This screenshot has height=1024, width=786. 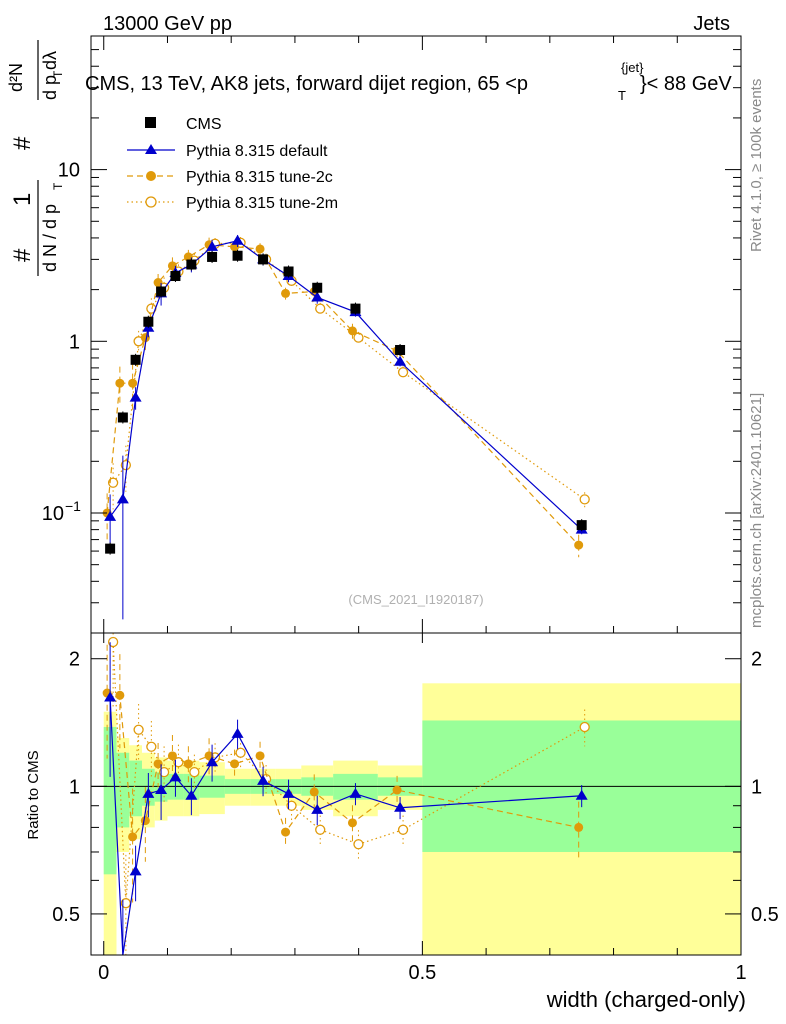 What do you see at coordinates (58, 74) in the screenshot?
I see `ylabel-t-subscript-2: T` at bounding box center [58, 74].